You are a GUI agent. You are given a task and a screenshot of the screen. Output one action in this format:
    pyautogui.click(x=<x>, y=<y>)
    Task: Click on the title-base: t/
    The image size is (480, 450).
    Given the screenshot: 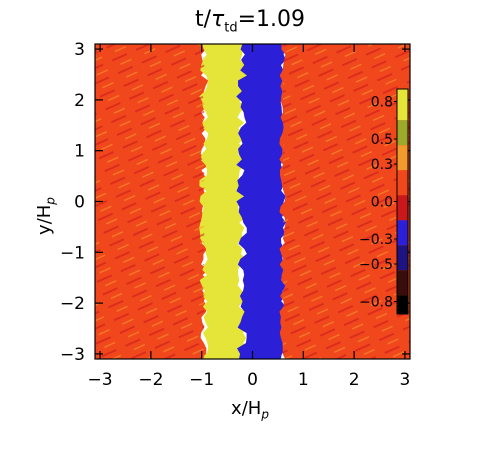 What is the action you would take?
    pyautogui.click(x=202, y=19)
    